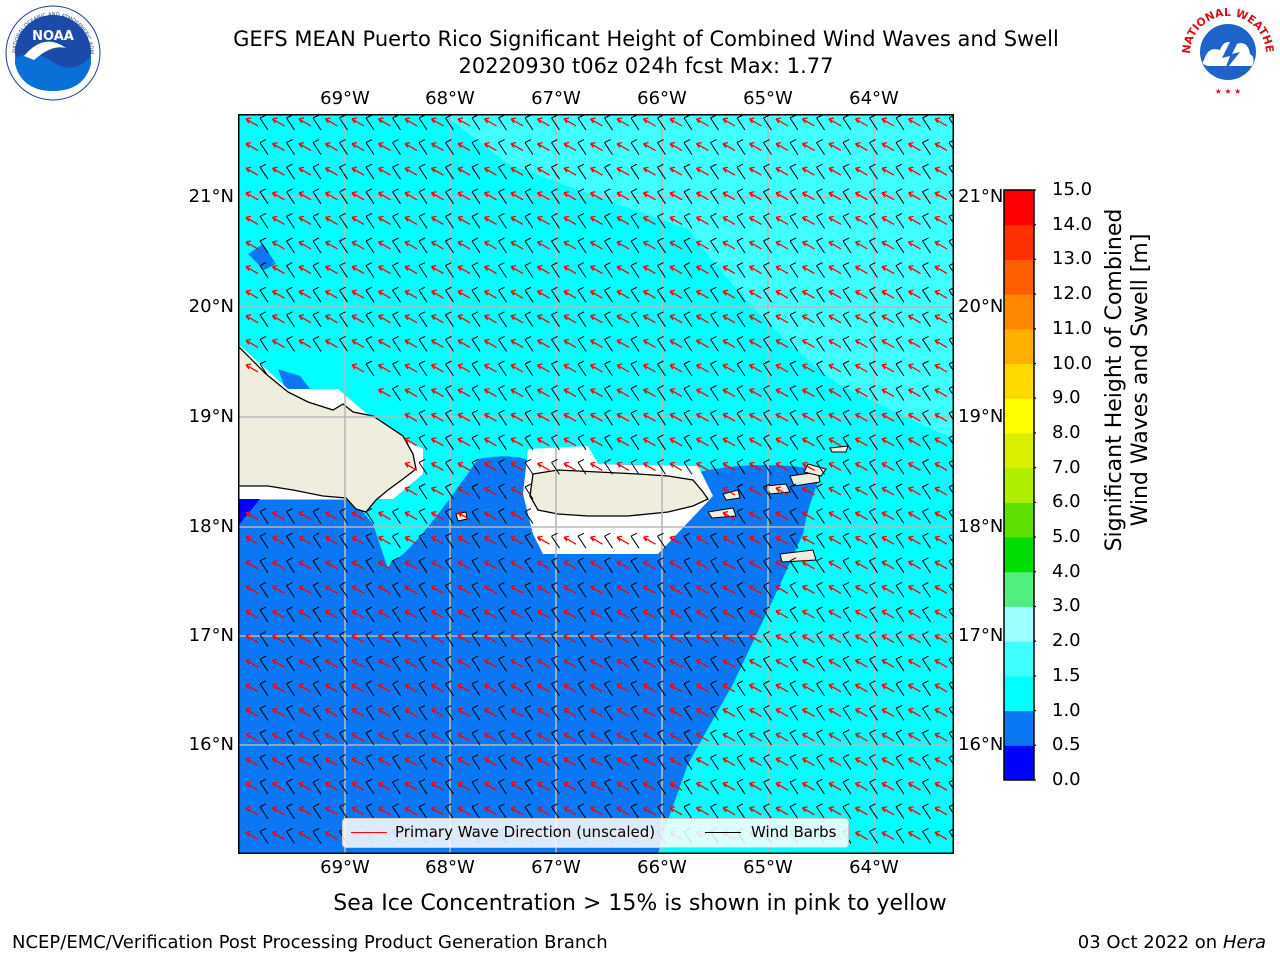 This screenshot has height=960, width=1280. Describe the element at coordinates (53, 36) in the screenshot. I see `noaa-logo-text: NOAA` at that location.